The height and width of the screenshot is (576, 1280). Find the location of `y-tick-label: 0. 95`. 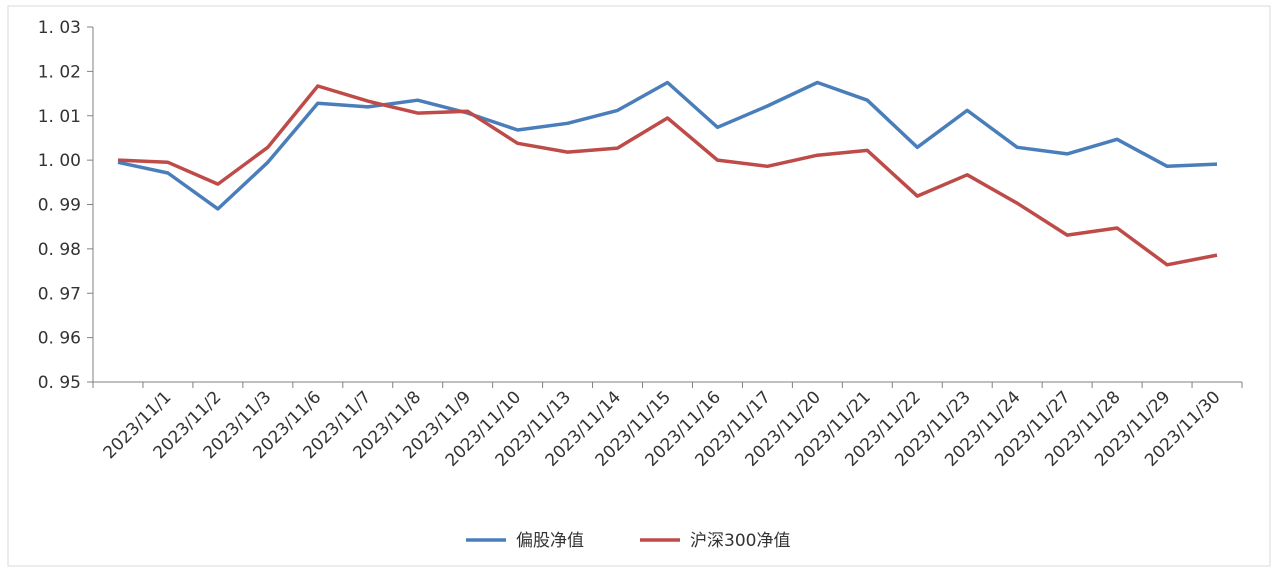

y-tick-label: 0. 95 is located at coordinates (59, 383).